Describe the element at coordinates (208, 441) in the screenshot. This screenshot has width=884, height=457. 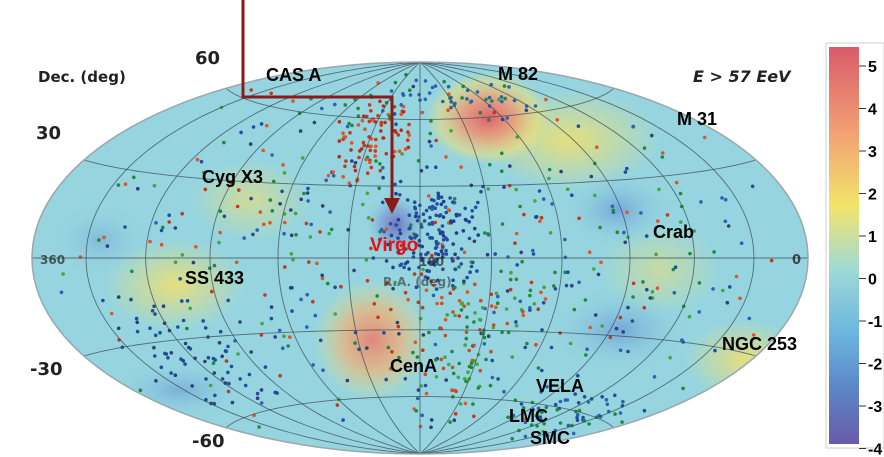
I see `y-tick-minus60: -60` at that location.